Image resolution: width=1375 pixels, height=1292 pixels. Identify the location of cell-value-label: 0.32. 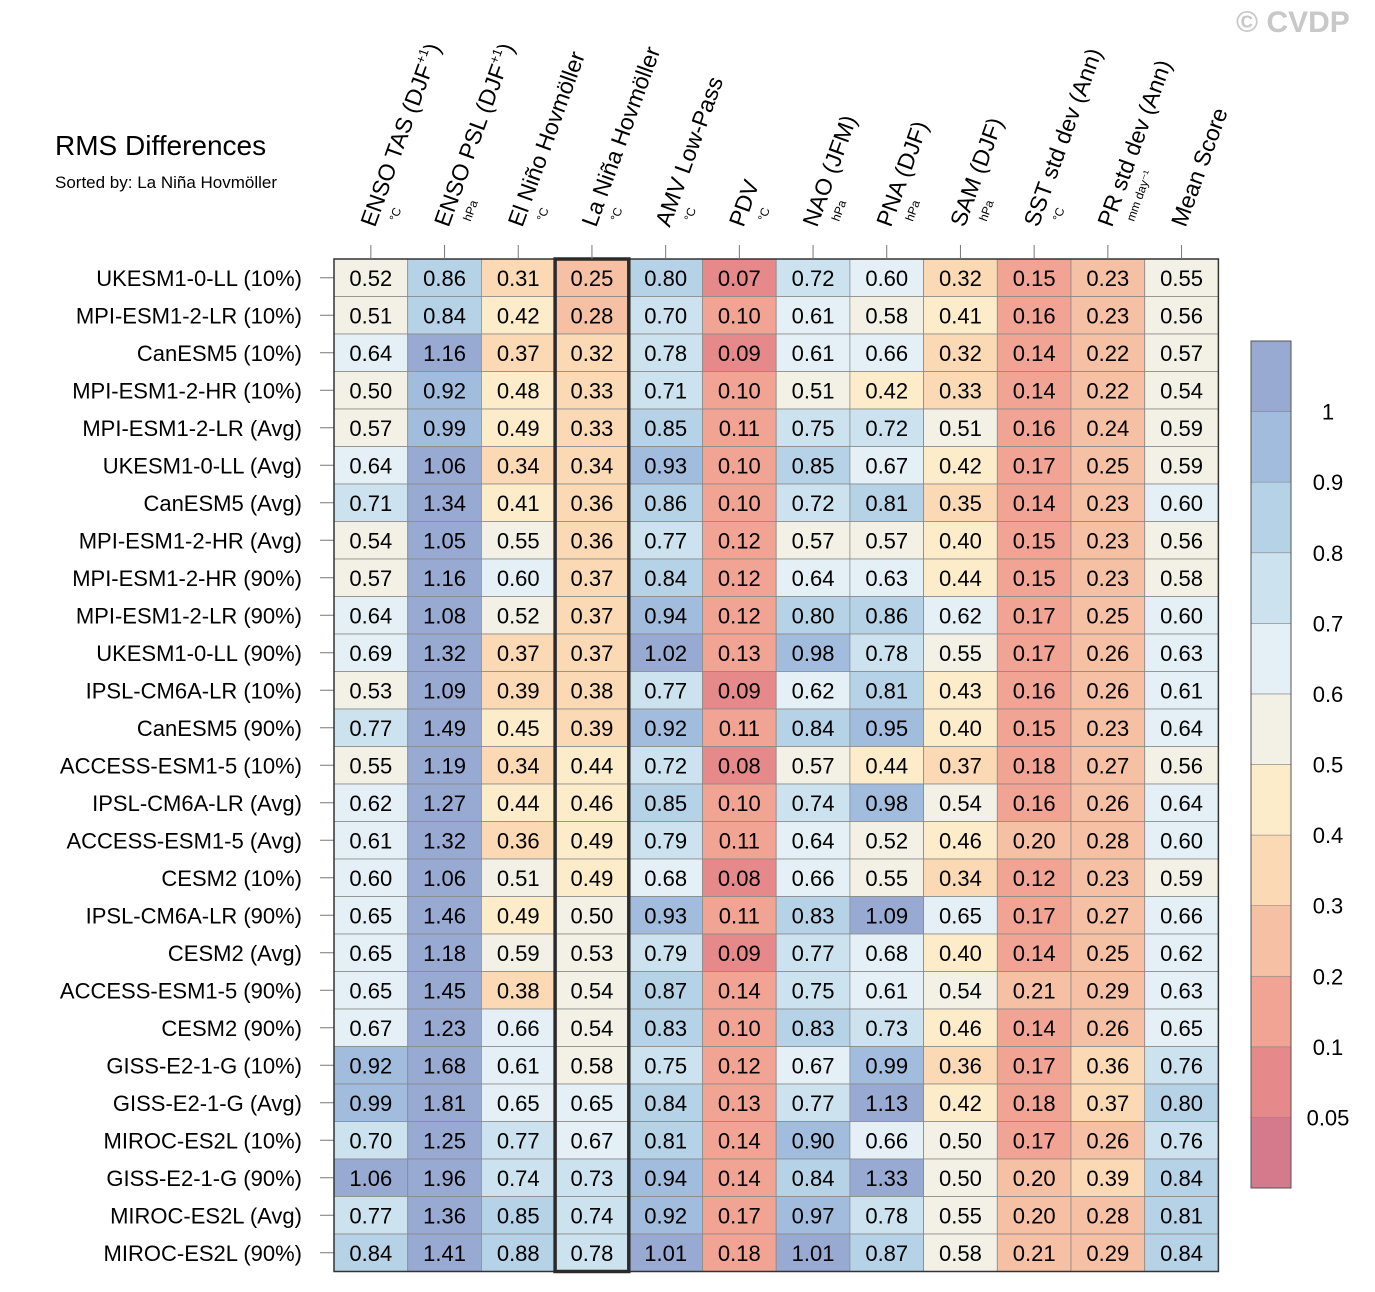
(960, 353).